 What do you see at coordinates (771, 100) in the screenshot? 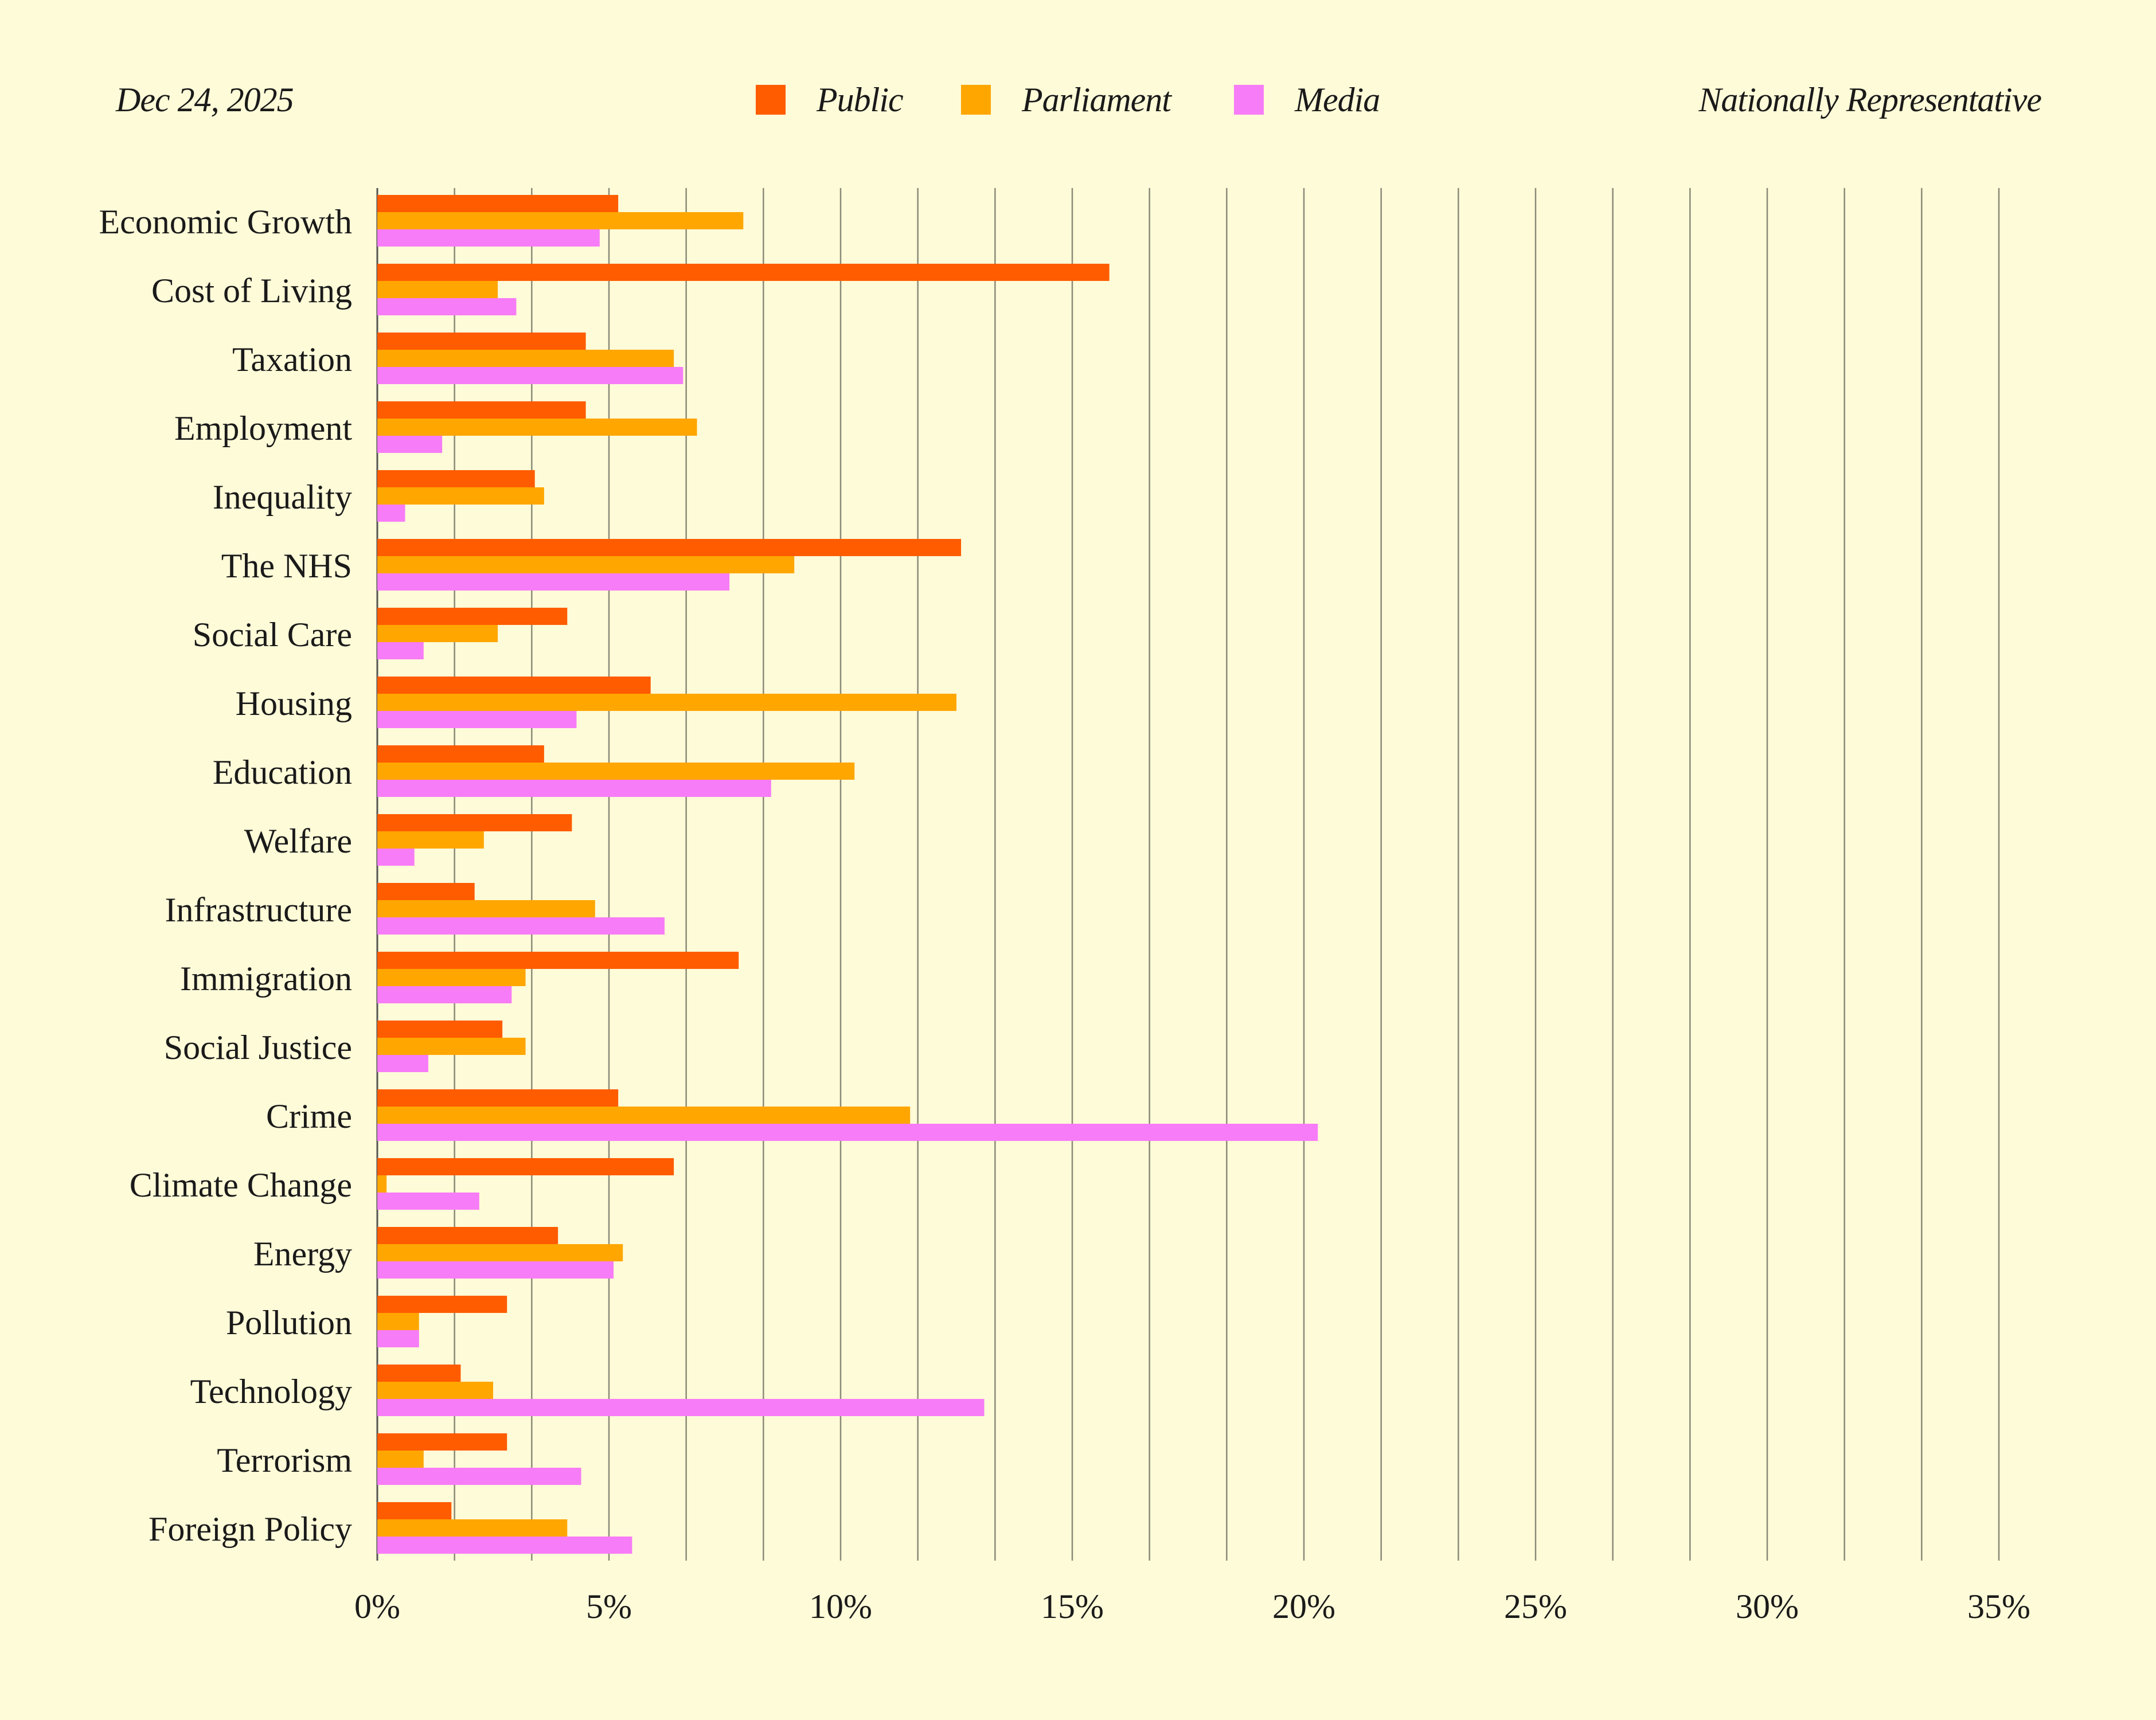
I see `legend-swatch-public` at bounding box center [771, 100].